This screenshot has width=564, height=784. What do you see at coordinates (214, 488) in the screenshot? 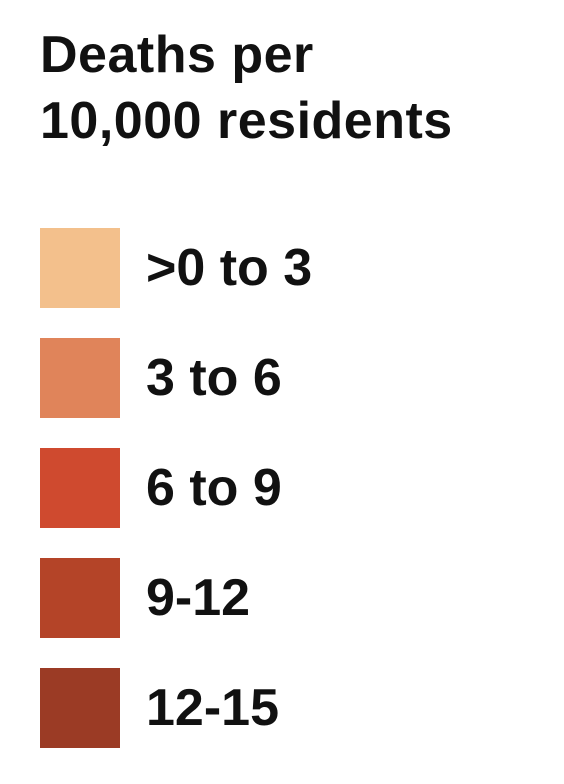
I see `legend-label: 6 to 9` at bounding box center [214, 488].